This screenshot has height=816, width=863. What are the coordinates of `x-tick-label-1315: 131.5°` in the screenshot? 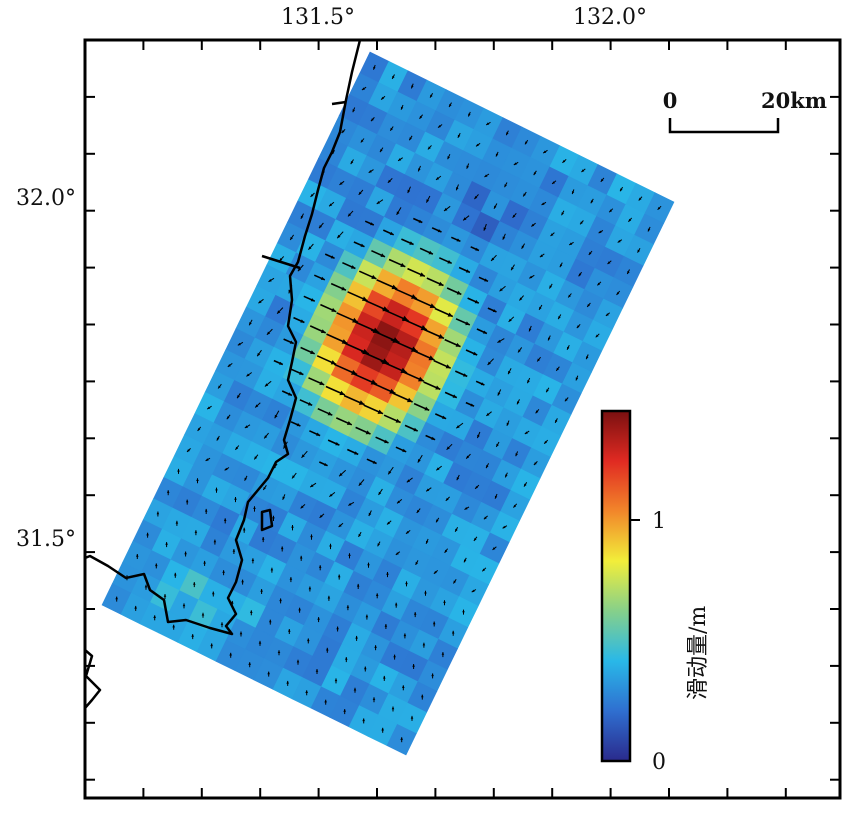 It's located at (318, 17).